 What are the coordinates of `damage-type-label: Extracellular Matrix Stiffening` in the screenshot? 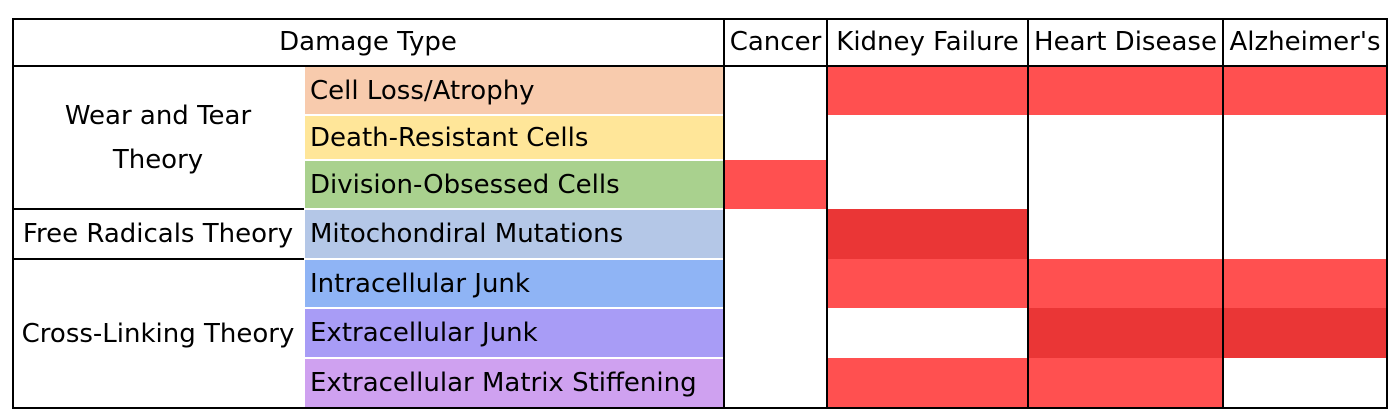 It's located at (503, 383).